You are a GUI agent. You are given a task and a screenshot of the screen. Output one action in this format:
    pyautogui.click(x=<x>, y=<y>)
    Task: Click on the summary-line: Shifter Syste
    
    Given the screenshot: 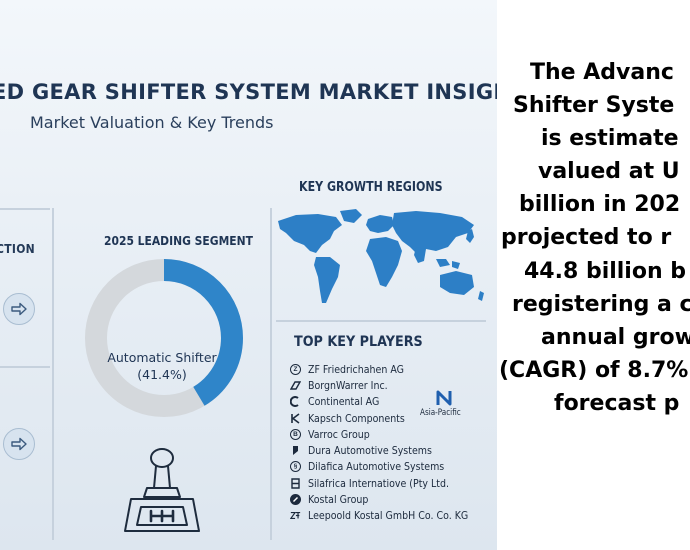 What is the action you would take?
    pyautogui.click(x=594, y=105)
    